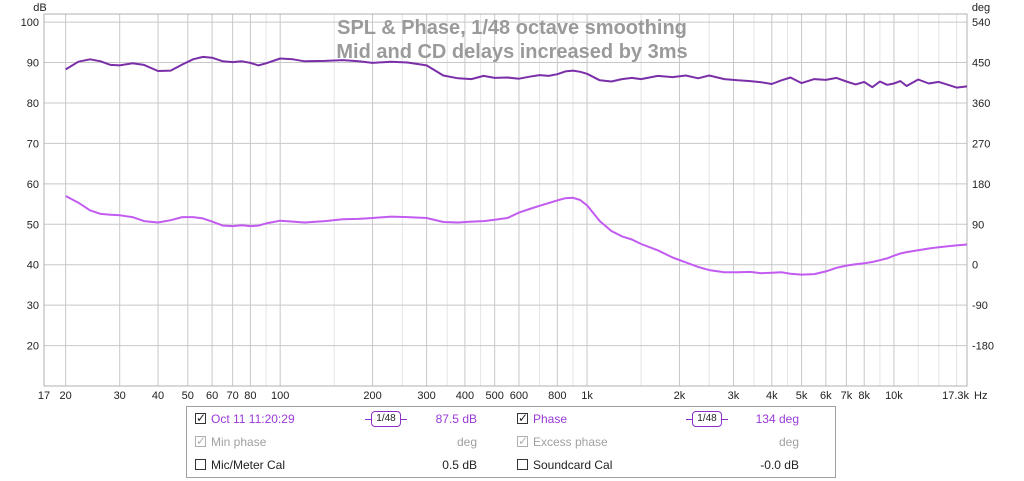 This screenshot has width=1024, height=481. I want to click on chart-title: SPL & Phase, 1/48 octave smoothing, so click(512, 28).